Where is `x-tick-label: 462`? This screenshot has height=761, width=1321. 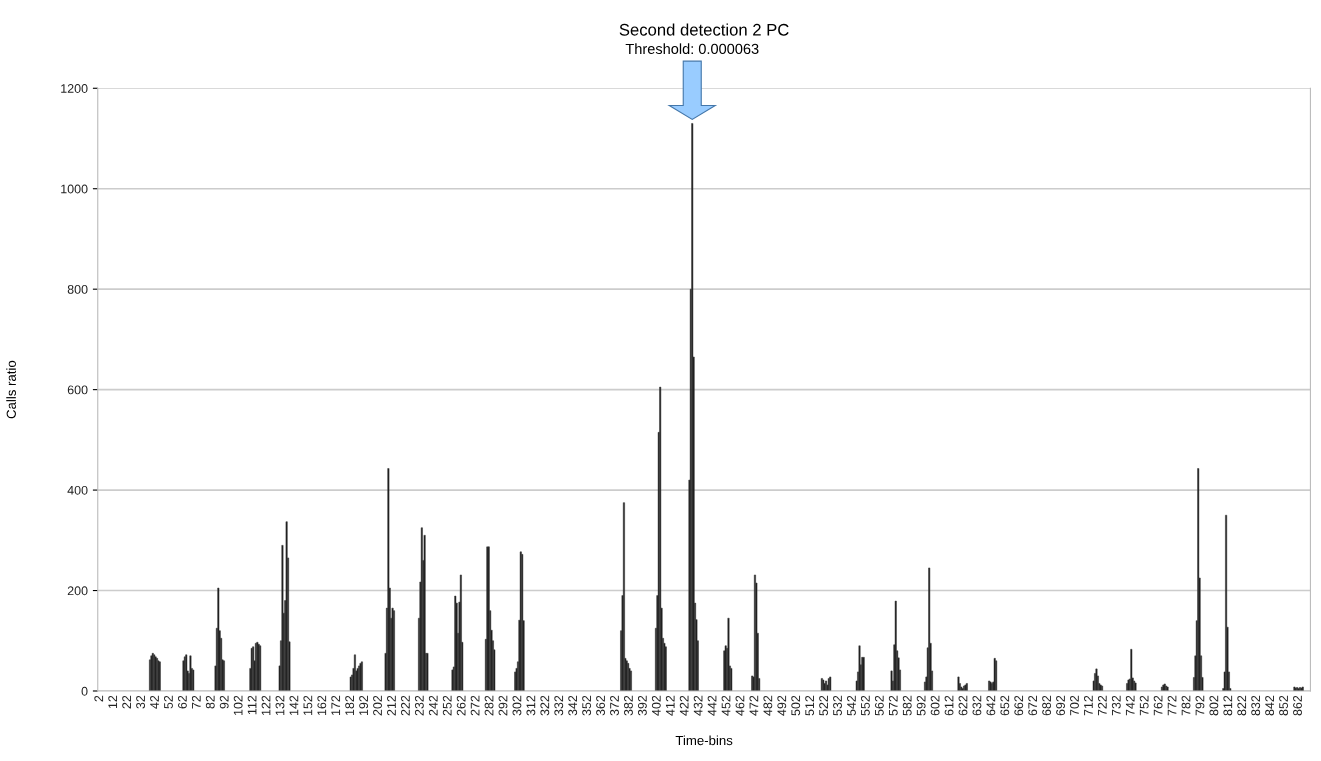 x-tick-label: 462 is located at coordinates (740, 705).